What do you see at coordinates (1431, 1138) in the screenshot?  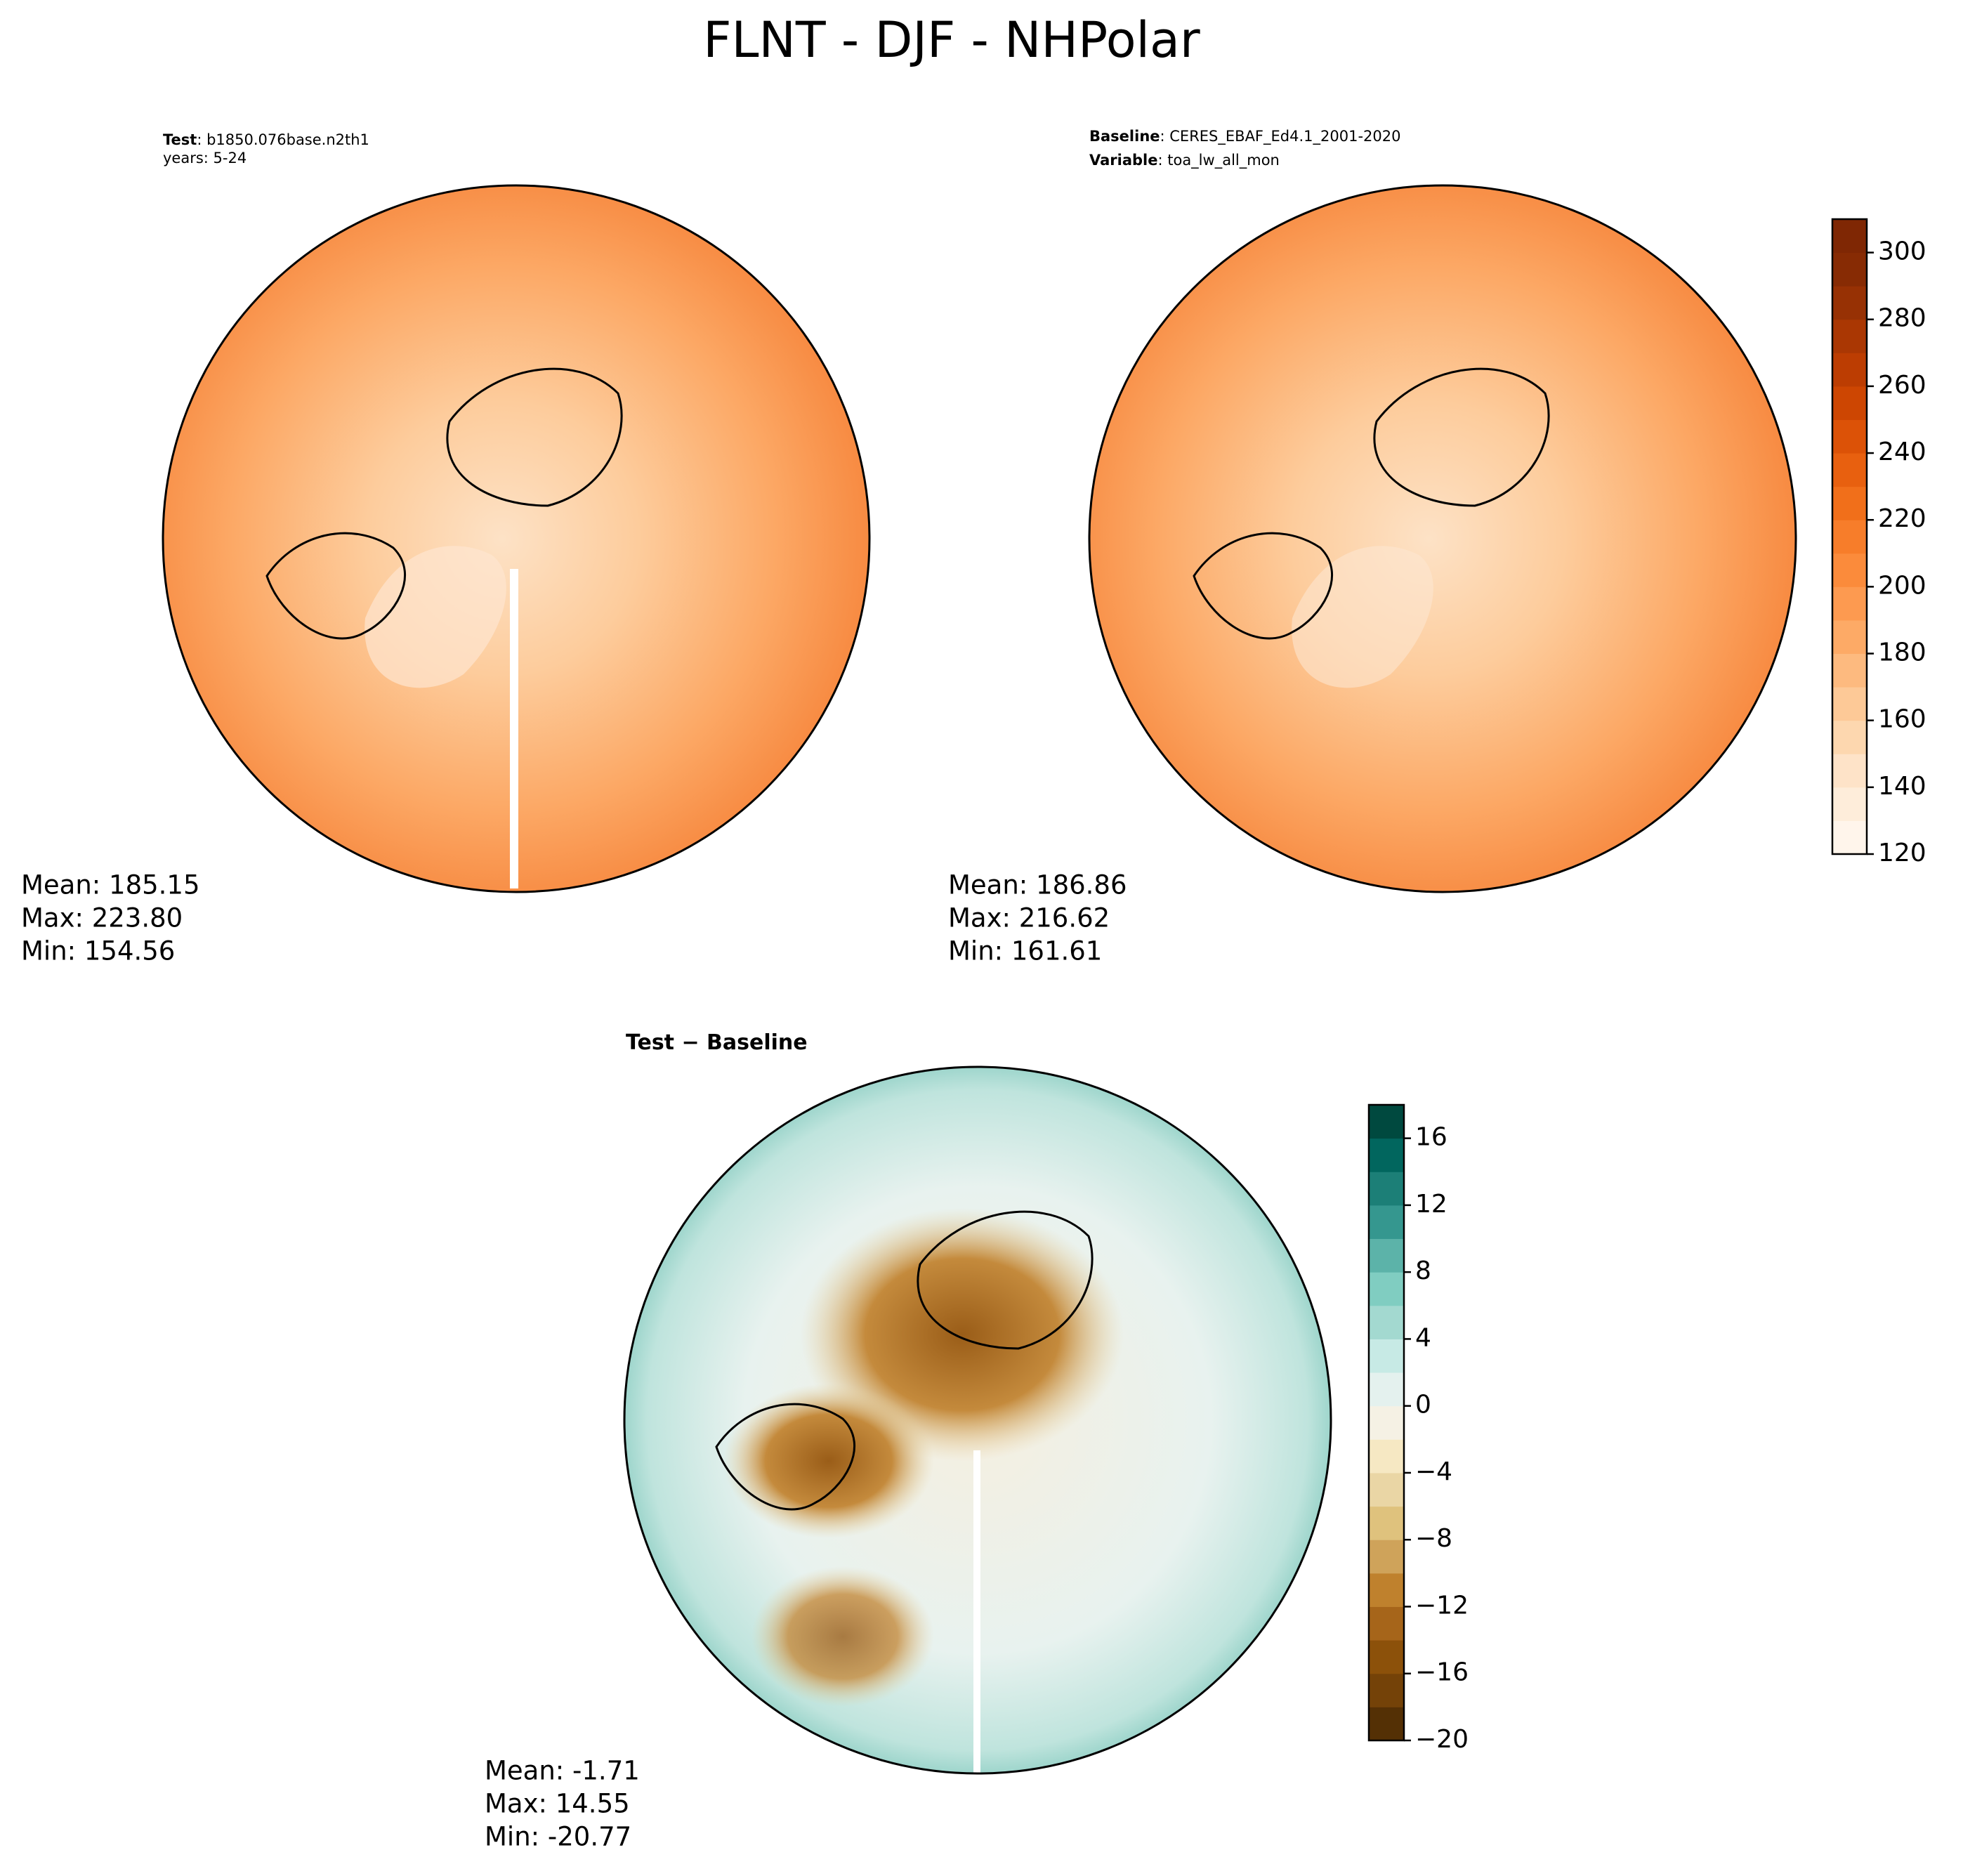 I see `colorbar-tick-label: 16` at bounding box center [1431, 1138].